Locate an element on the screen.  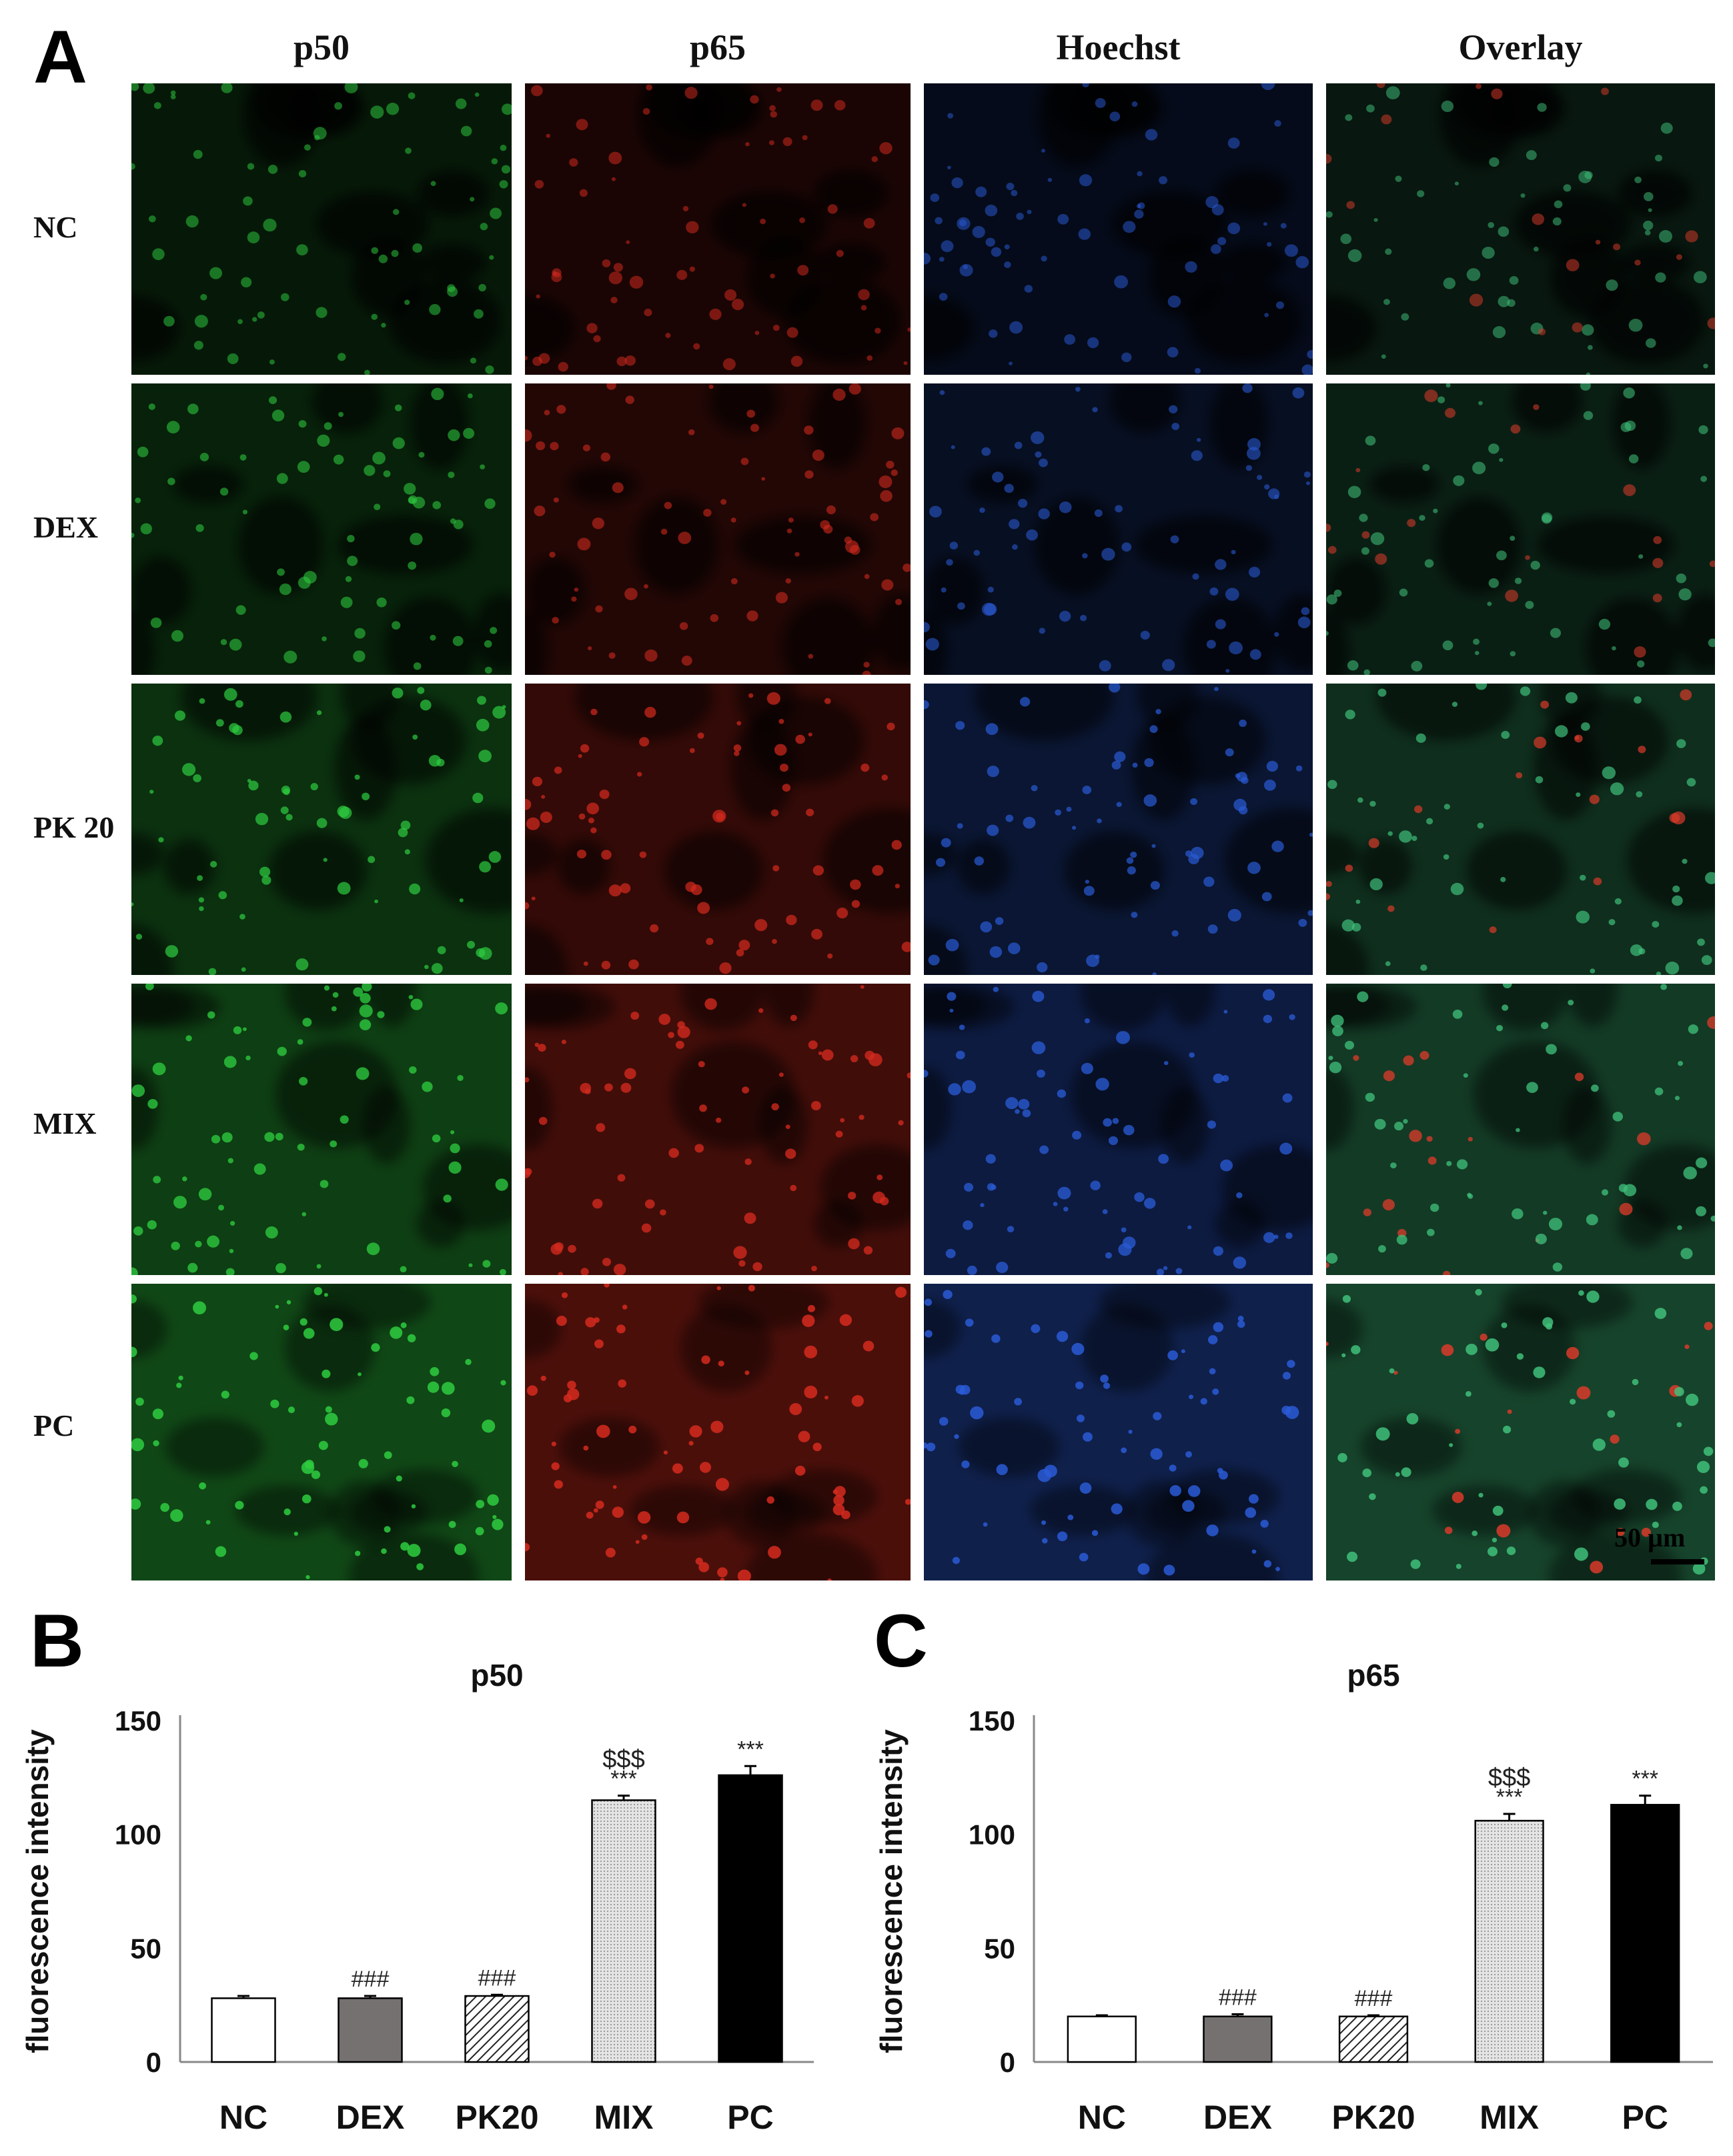
row-label-pk20: PK 20 is located at coordinates (74, 827).